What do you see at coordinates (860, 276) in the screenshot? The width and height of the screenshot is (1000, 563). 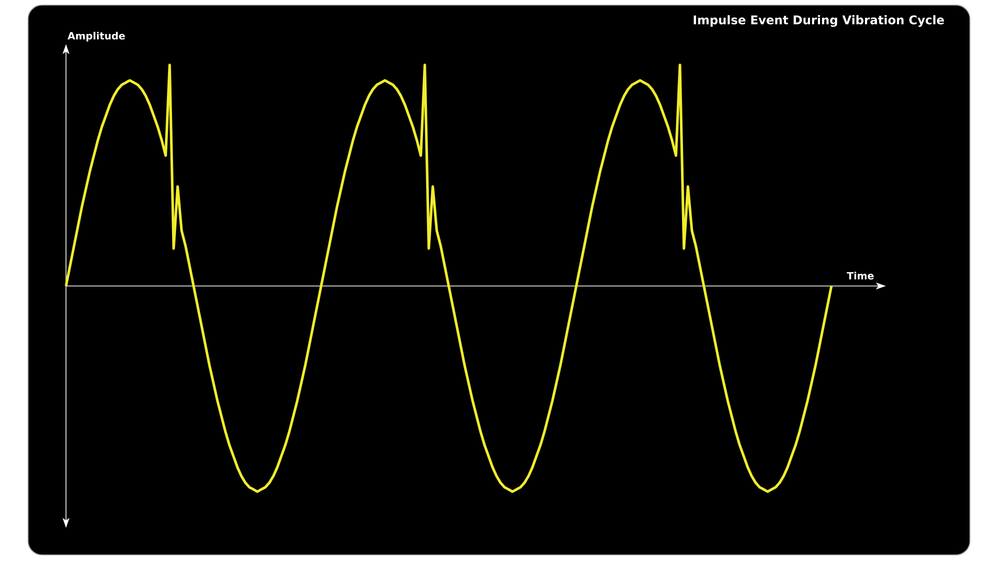 I see `x-axis-title: Time` at bounding box center [860, 276].